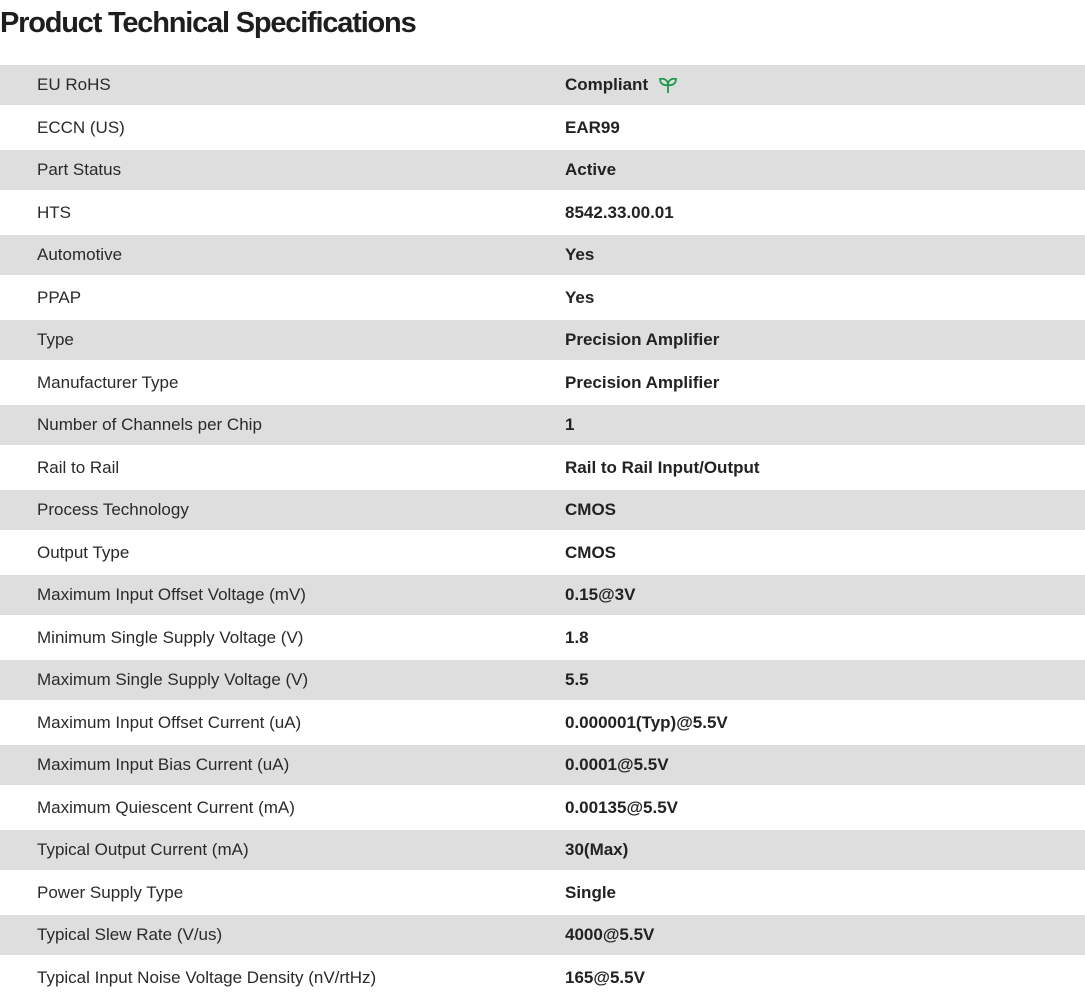  What do you see at coordinates (607, 84) in the screenshot?
I see `spec-value-text: Compliant` at bounding box center [607, 84].